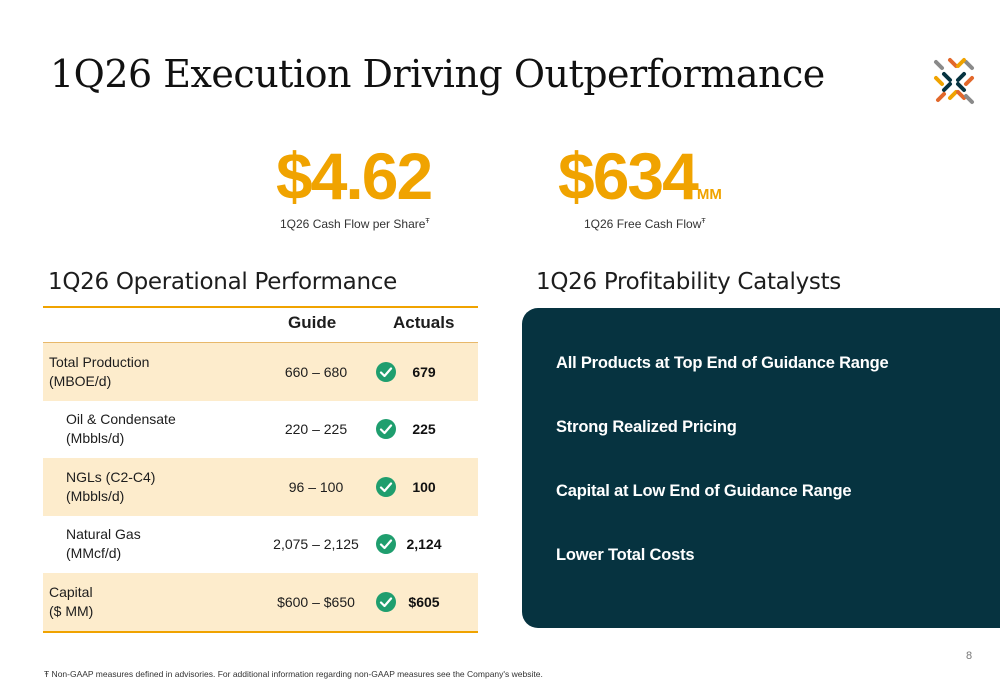  What do you see at coordinates (643, 224) in the screenshot?
I see `metric-label: 1Q26 Free Cash Flow` at bounding box center [643, 224].